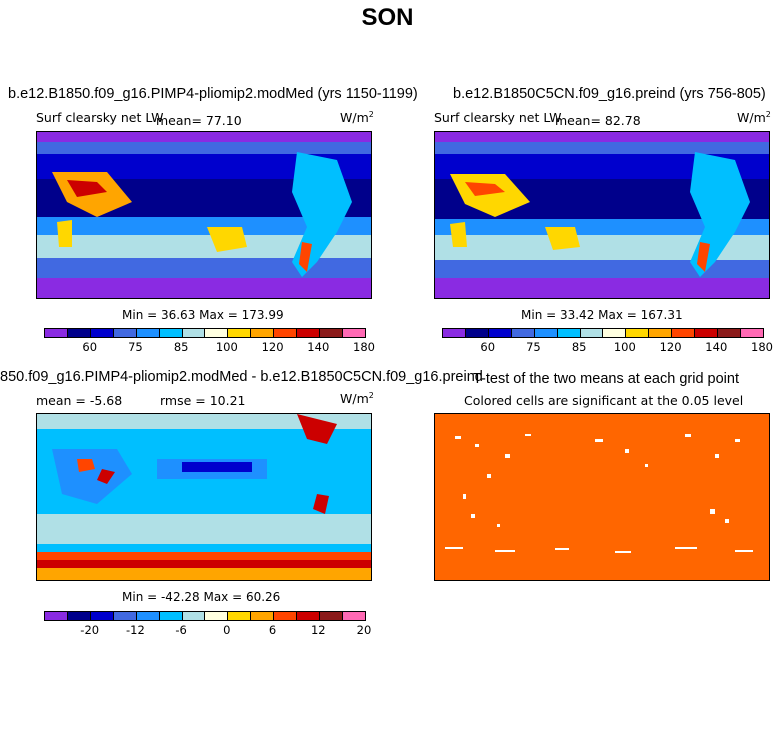  I want to click on panel-a-map, so click(204, 215).